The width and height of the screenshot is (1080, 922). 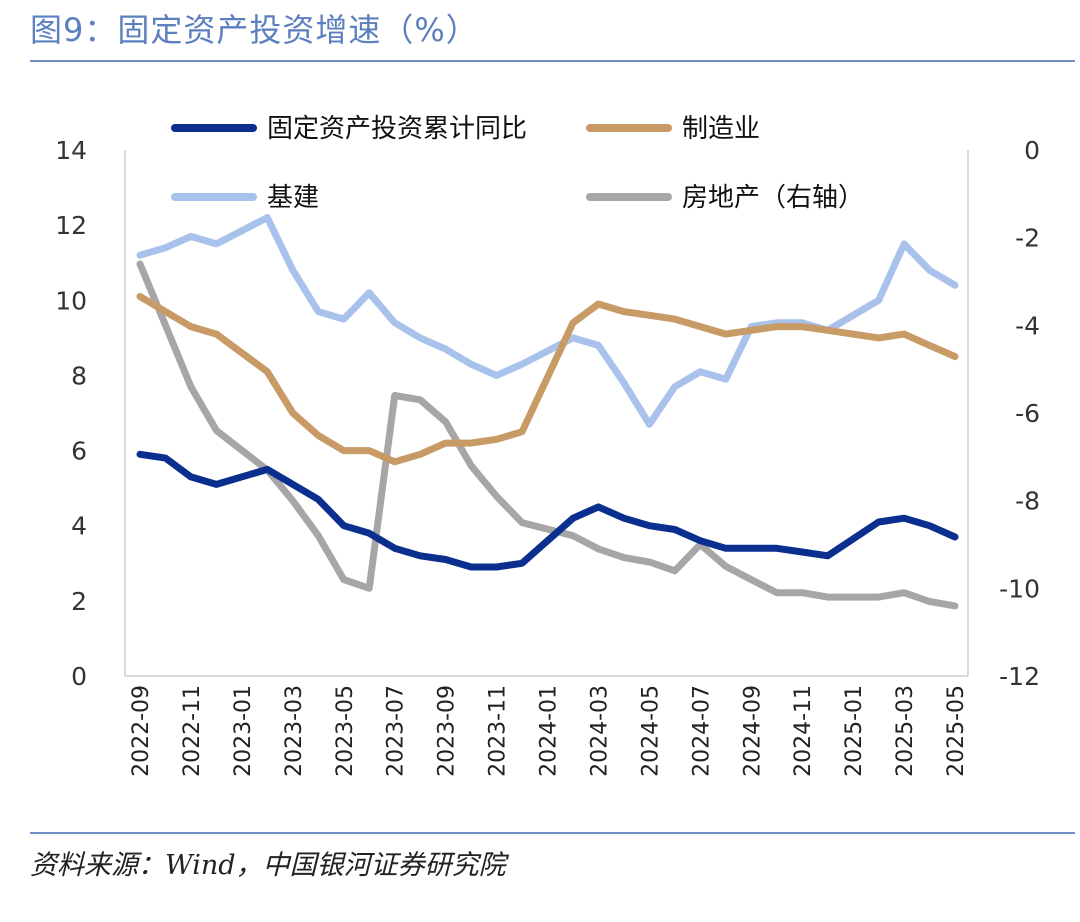 What do you see at coordinates (552, 61) in the screenshot?
I see `title-divider` at bounding box center [552, 61].